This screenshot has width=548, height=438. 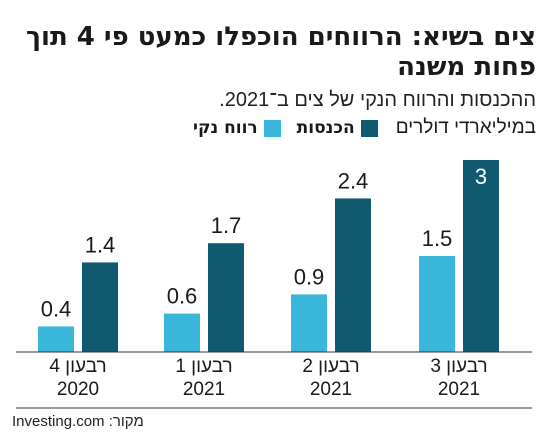 I want to click on category-label-3: רבעון 3, so click(x=458, y=366).